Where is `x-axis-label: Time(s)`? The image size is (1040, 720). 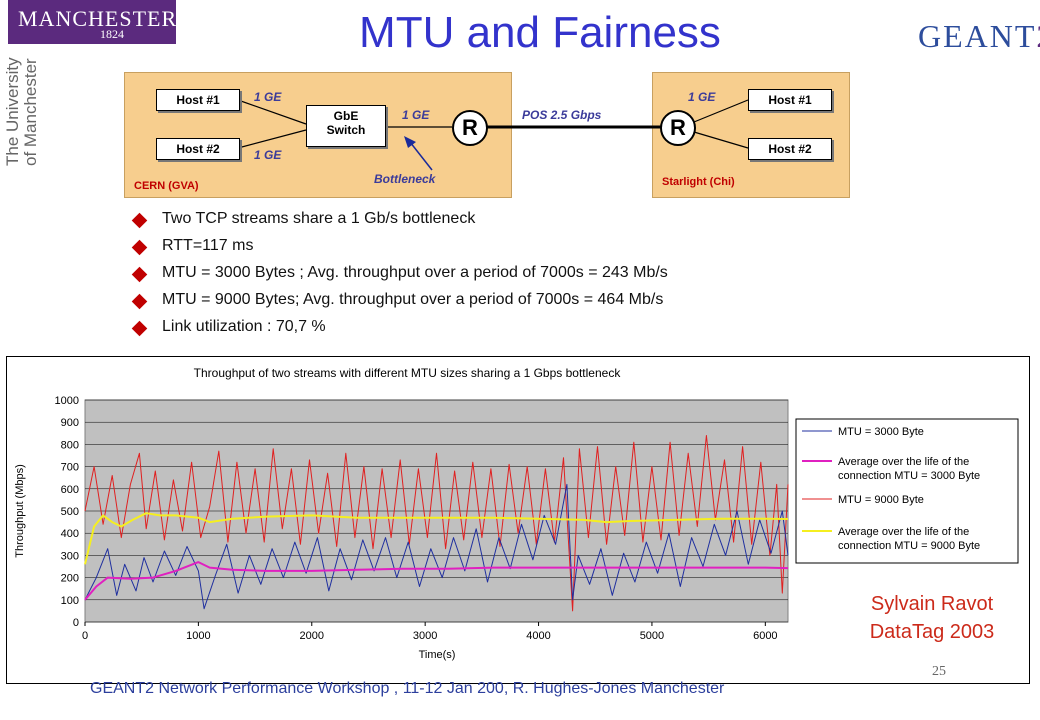 x-axis-label: Time(s) is located at coordinates (437, 655).